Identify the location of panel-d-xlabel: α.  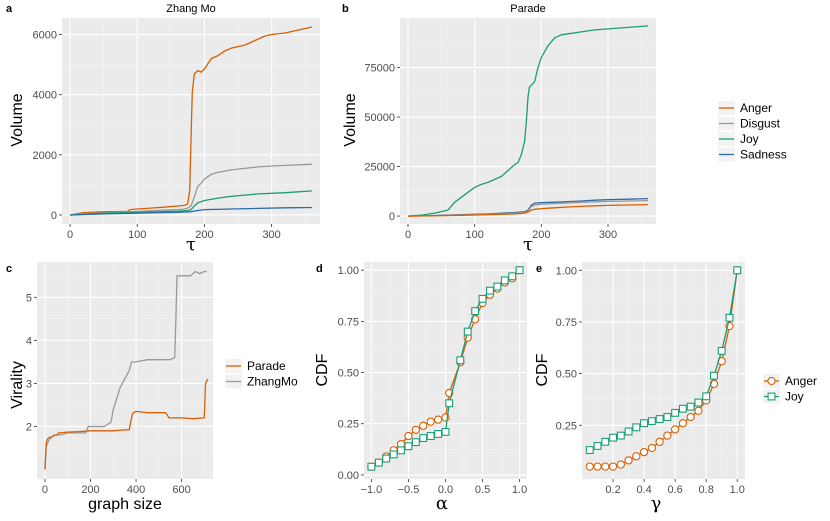
(442, 503).